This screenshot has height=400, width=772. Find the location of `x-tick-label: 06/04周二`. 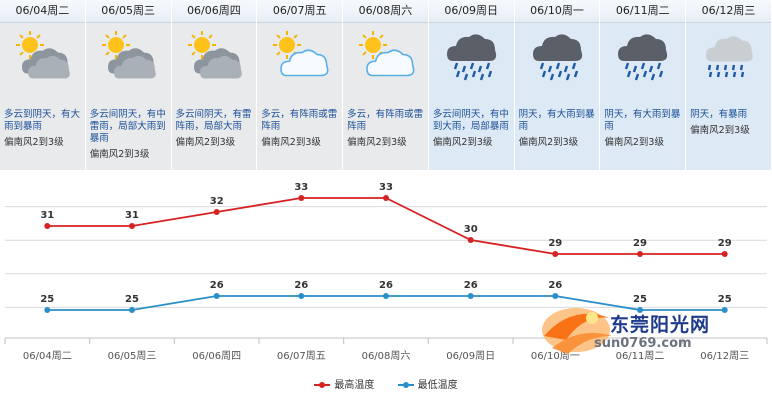

x-tick-label: 06/04周二 is located at coordinates (47, 356).